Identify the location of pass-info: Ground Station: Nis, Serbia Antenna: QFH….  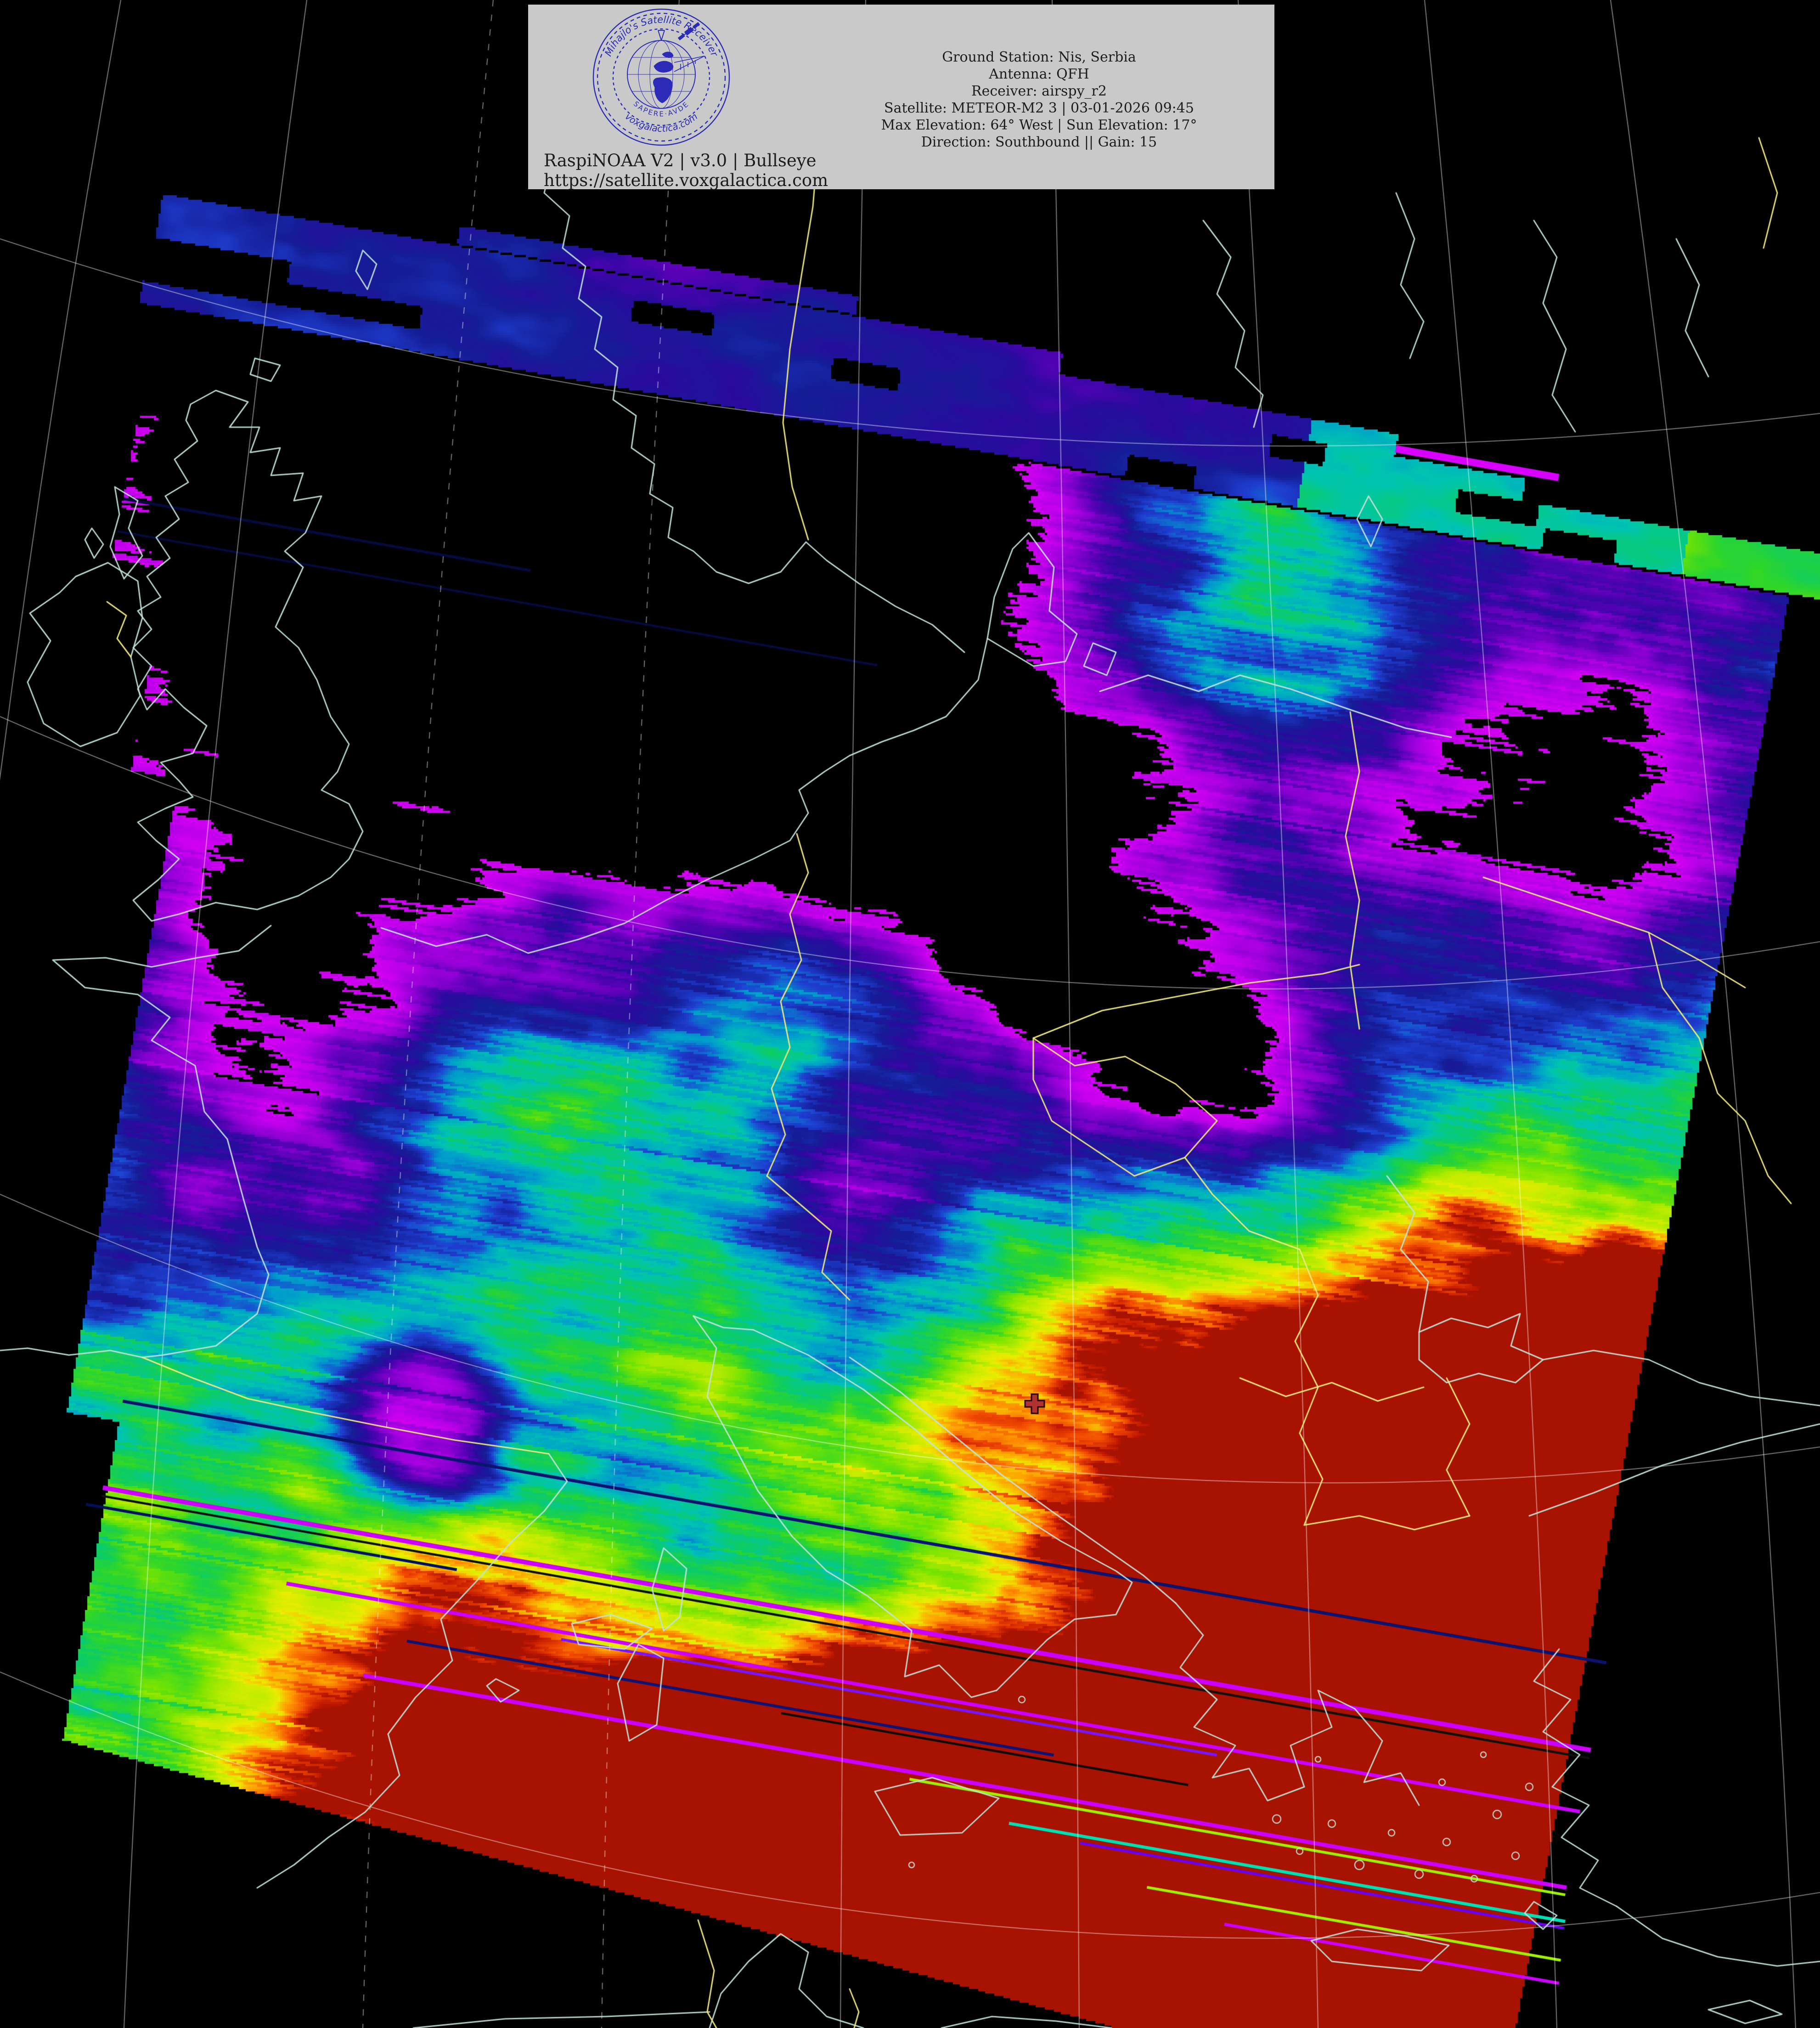
(1039, 100).